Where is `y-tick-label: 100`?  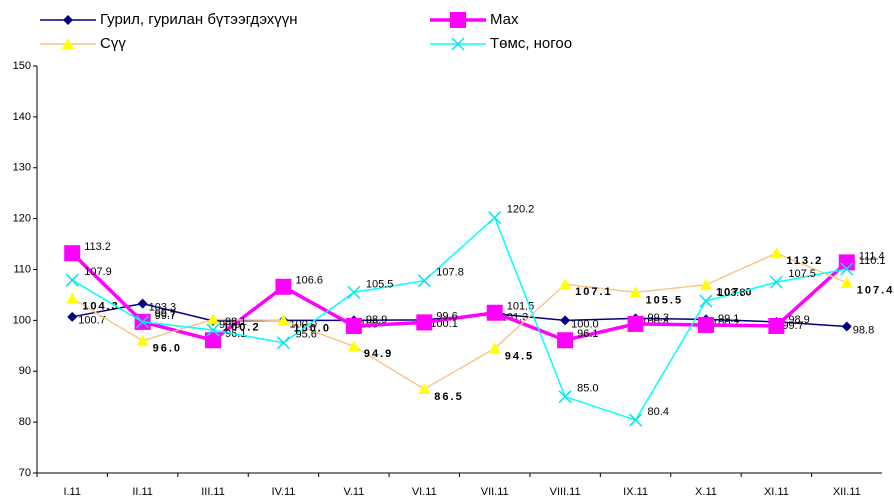
y-tick-label: 100 is located at coordinates (22, 320).